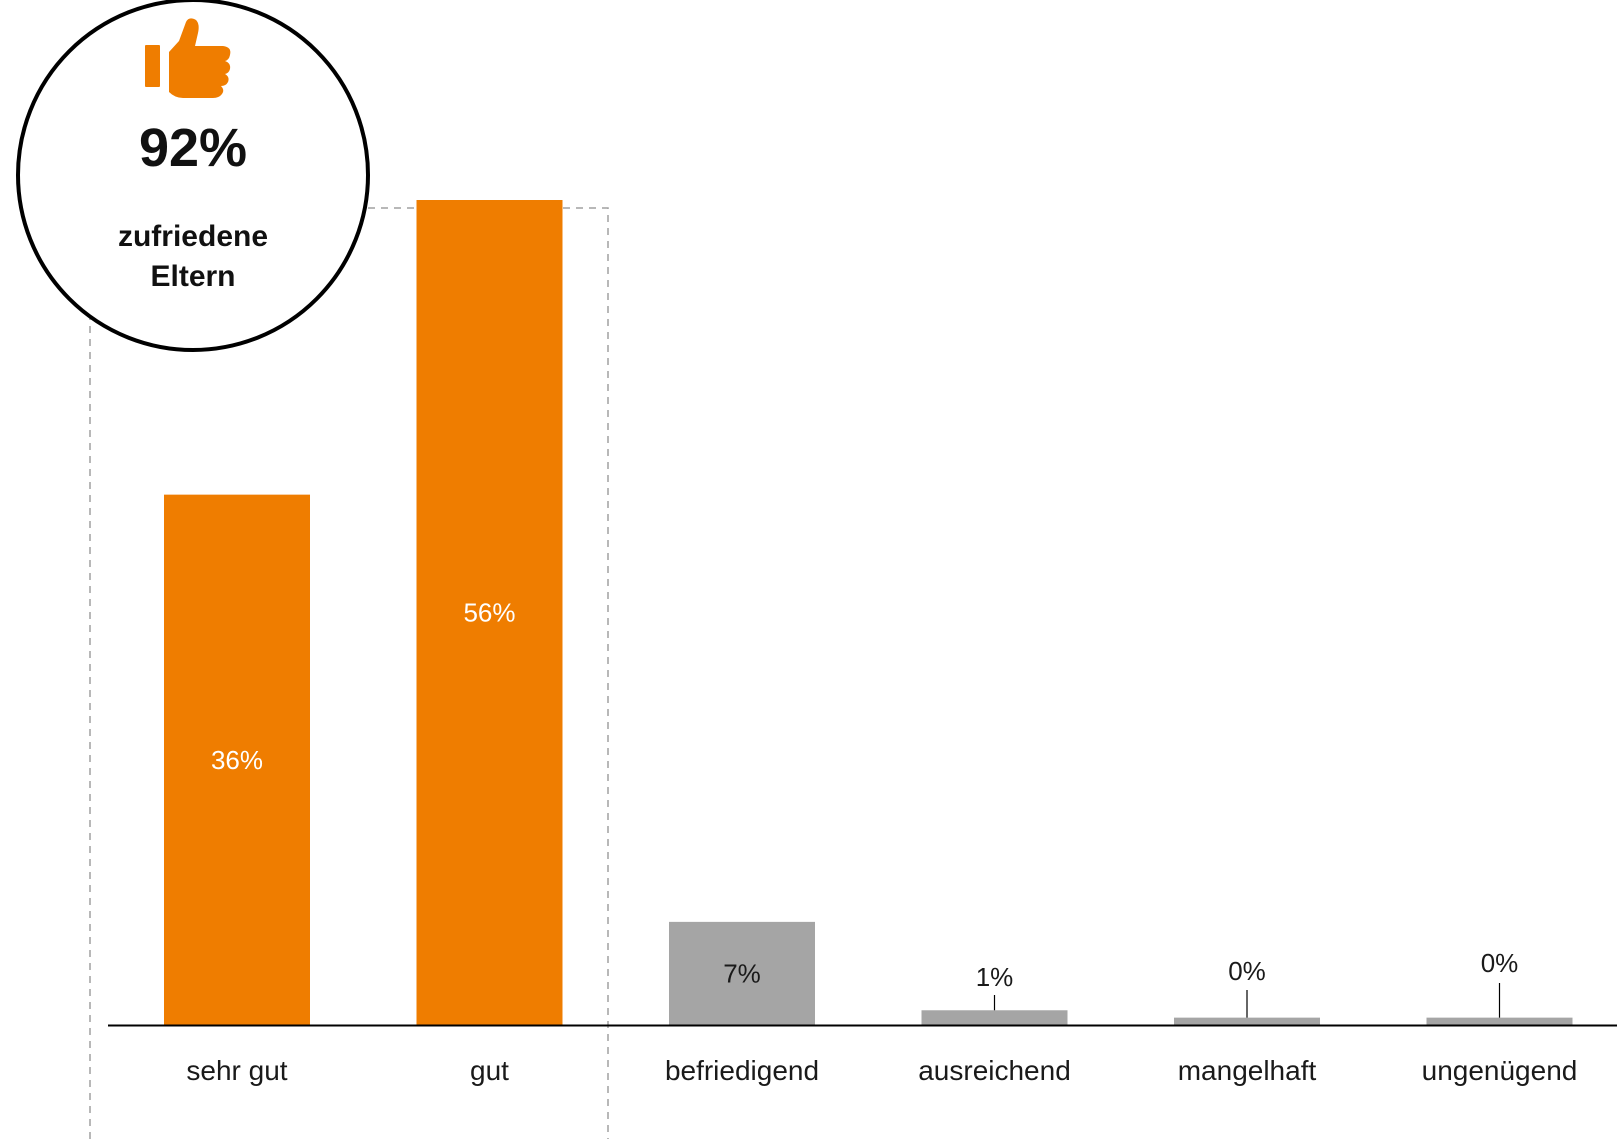 Image resolution: width=1617 pixels, height=1144 pixels. I want to click on category-label-gut: gut, so click(489, 1070).